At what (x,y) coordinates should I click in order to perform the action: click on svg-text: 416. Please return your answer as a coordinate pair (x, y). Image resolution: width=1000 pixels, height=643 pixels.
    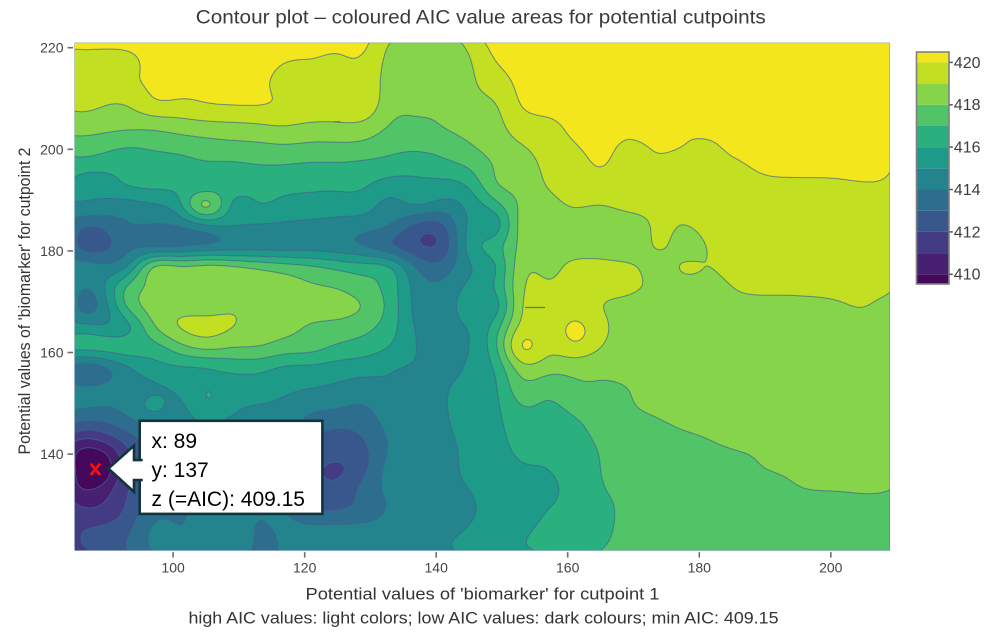
    Looking at the image, I should click on (967, 148).